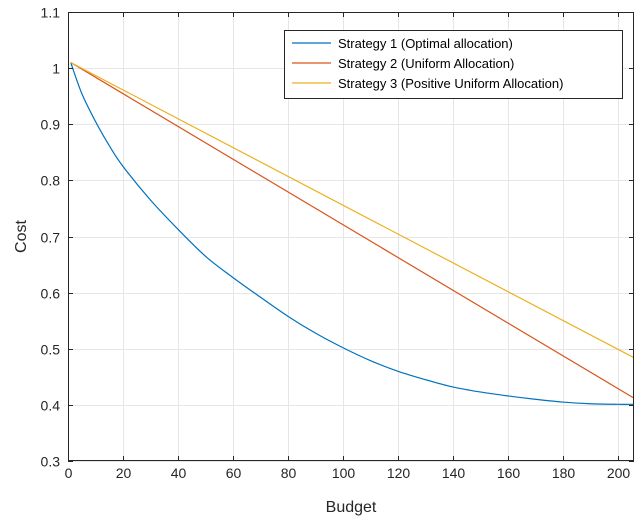 This screenshot has height=520, width=634. I want to click on x-tick-label: 140, so click(454, 473).